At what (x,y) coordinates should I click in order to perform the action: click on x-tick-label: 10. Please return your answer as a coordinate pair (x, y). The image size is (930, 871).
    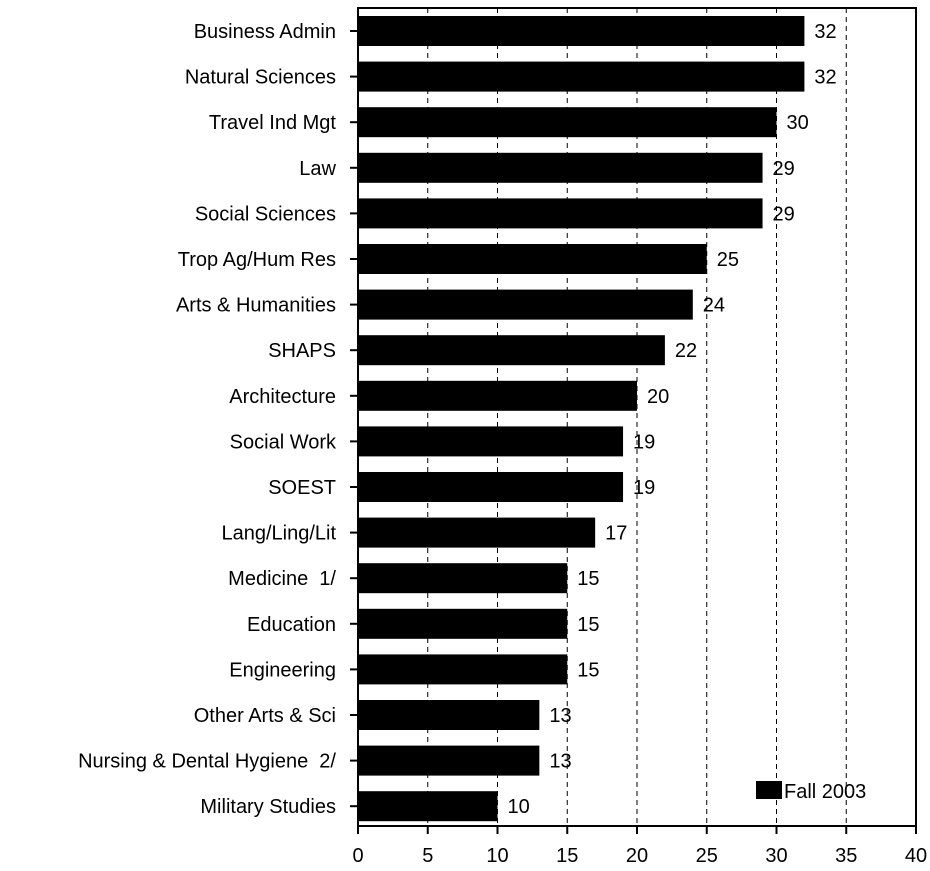
    Looking at the image, I should click on (497, 856).